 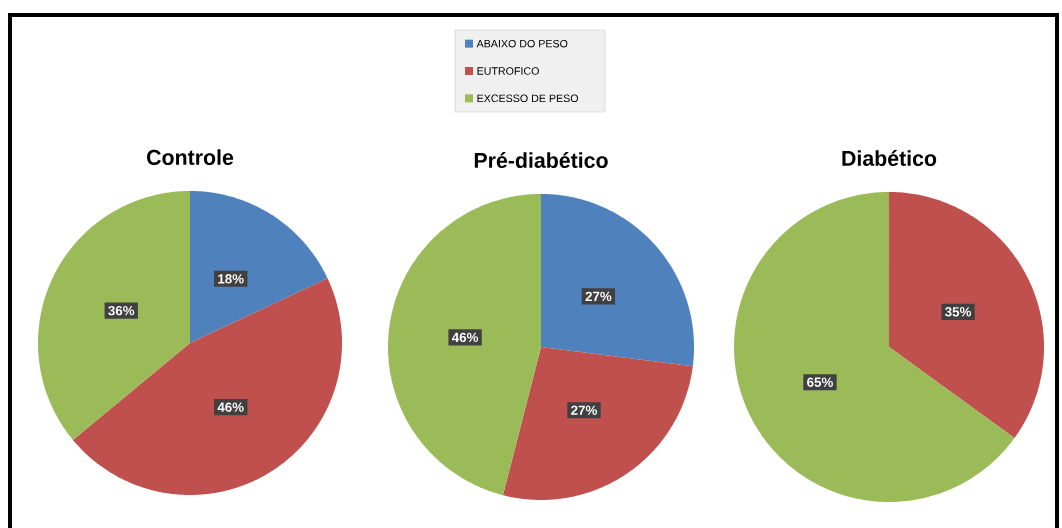 I want to click on data-label: 35%, so click(x=958, y=312).